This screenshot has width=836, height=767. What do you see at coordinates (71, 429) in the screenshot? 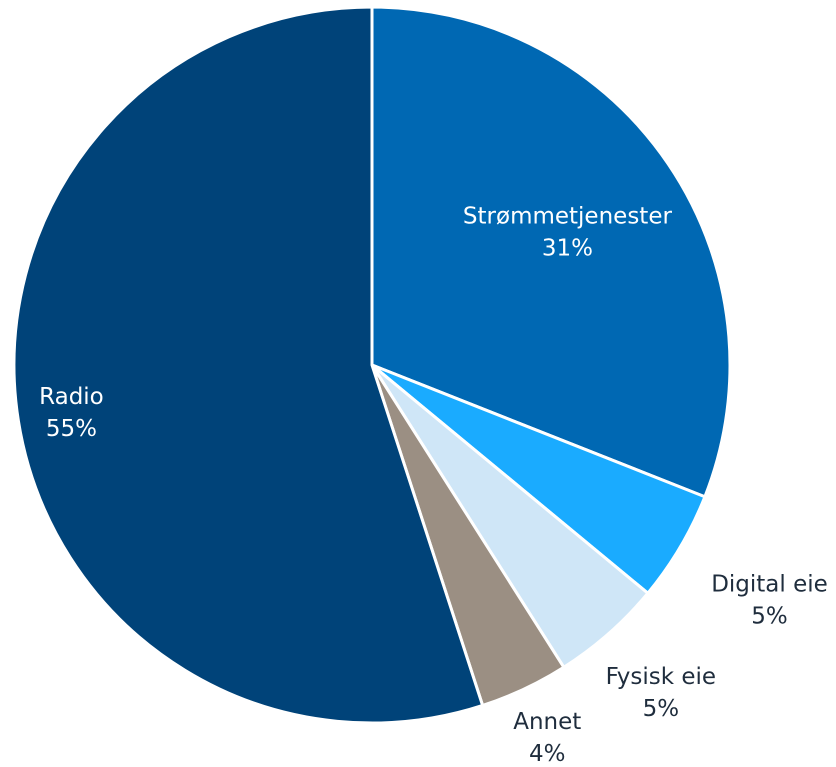
I see `value-label: 55%` at bounding box center [71, 429].